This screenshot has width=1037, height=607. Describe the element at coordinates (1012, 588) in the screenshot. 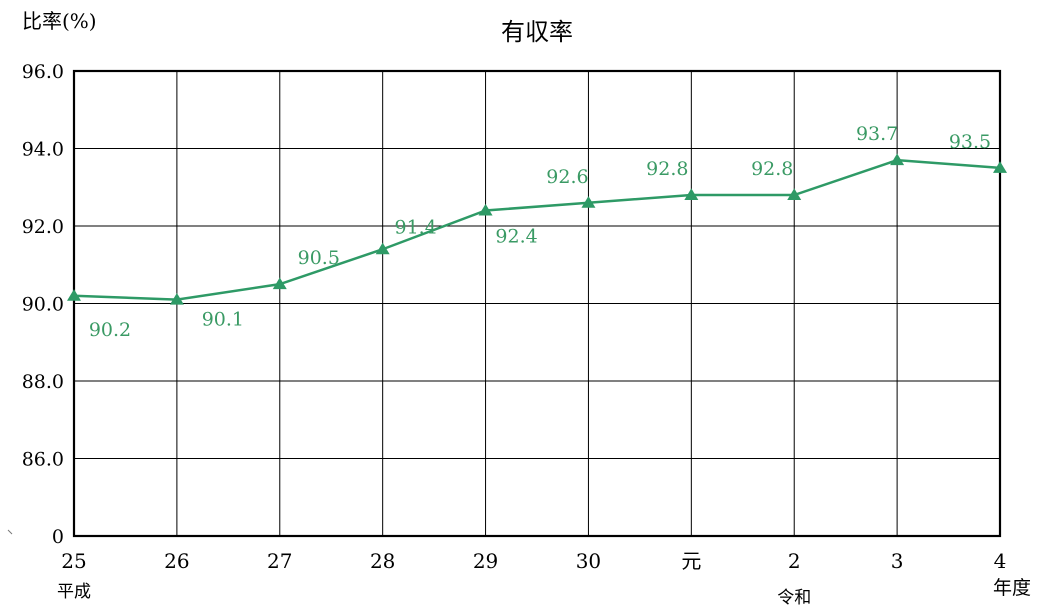

I see `x-axis-label: 年度` at that location.